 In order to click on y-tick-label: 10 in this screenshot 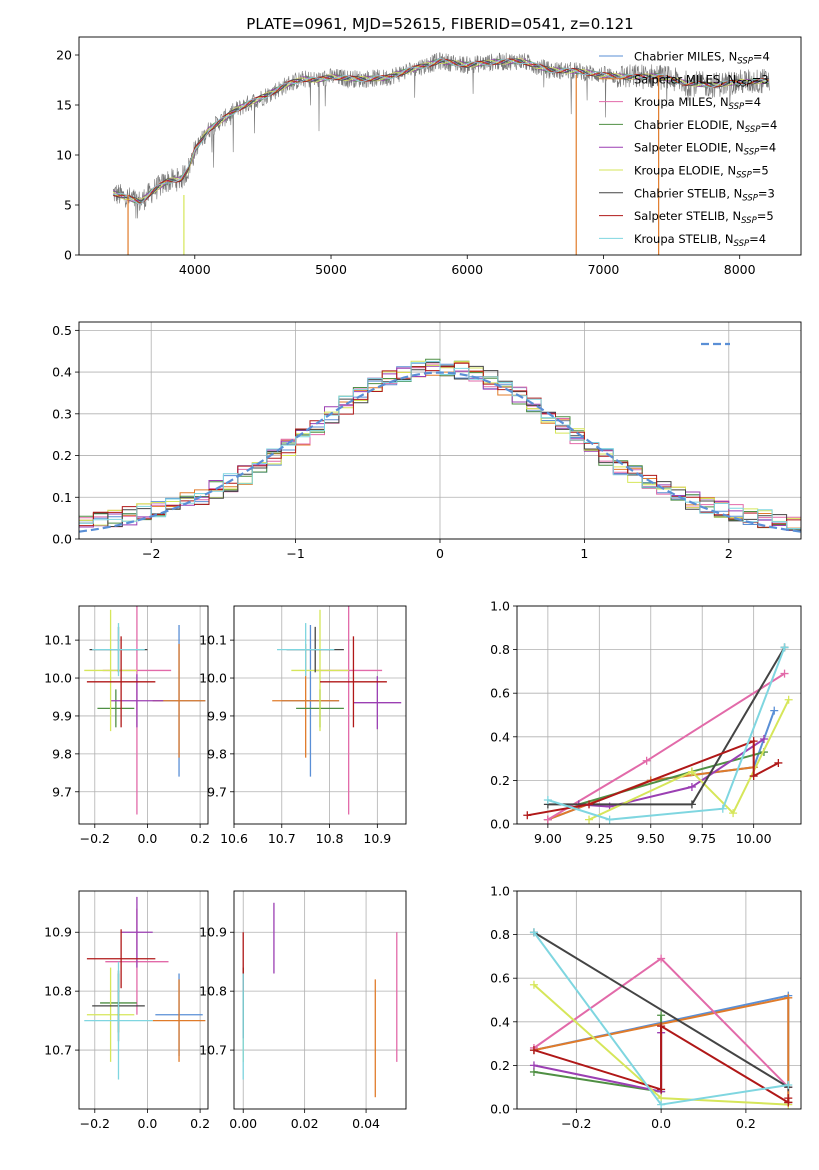, I will do `click(64, 155)`.